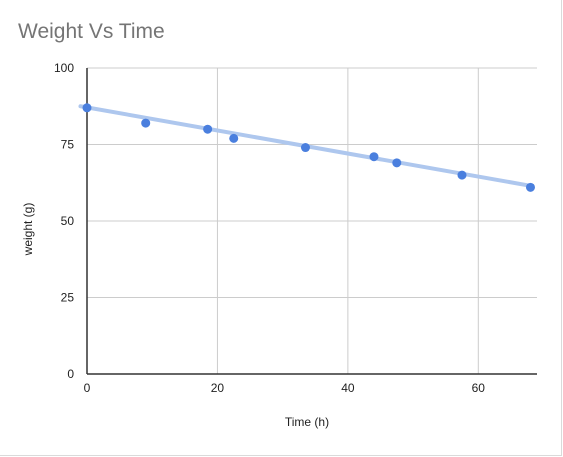  Describe the element at coordinates (87, 388) in the screenshot. I see `x-tick-label-0: 0` at that location.